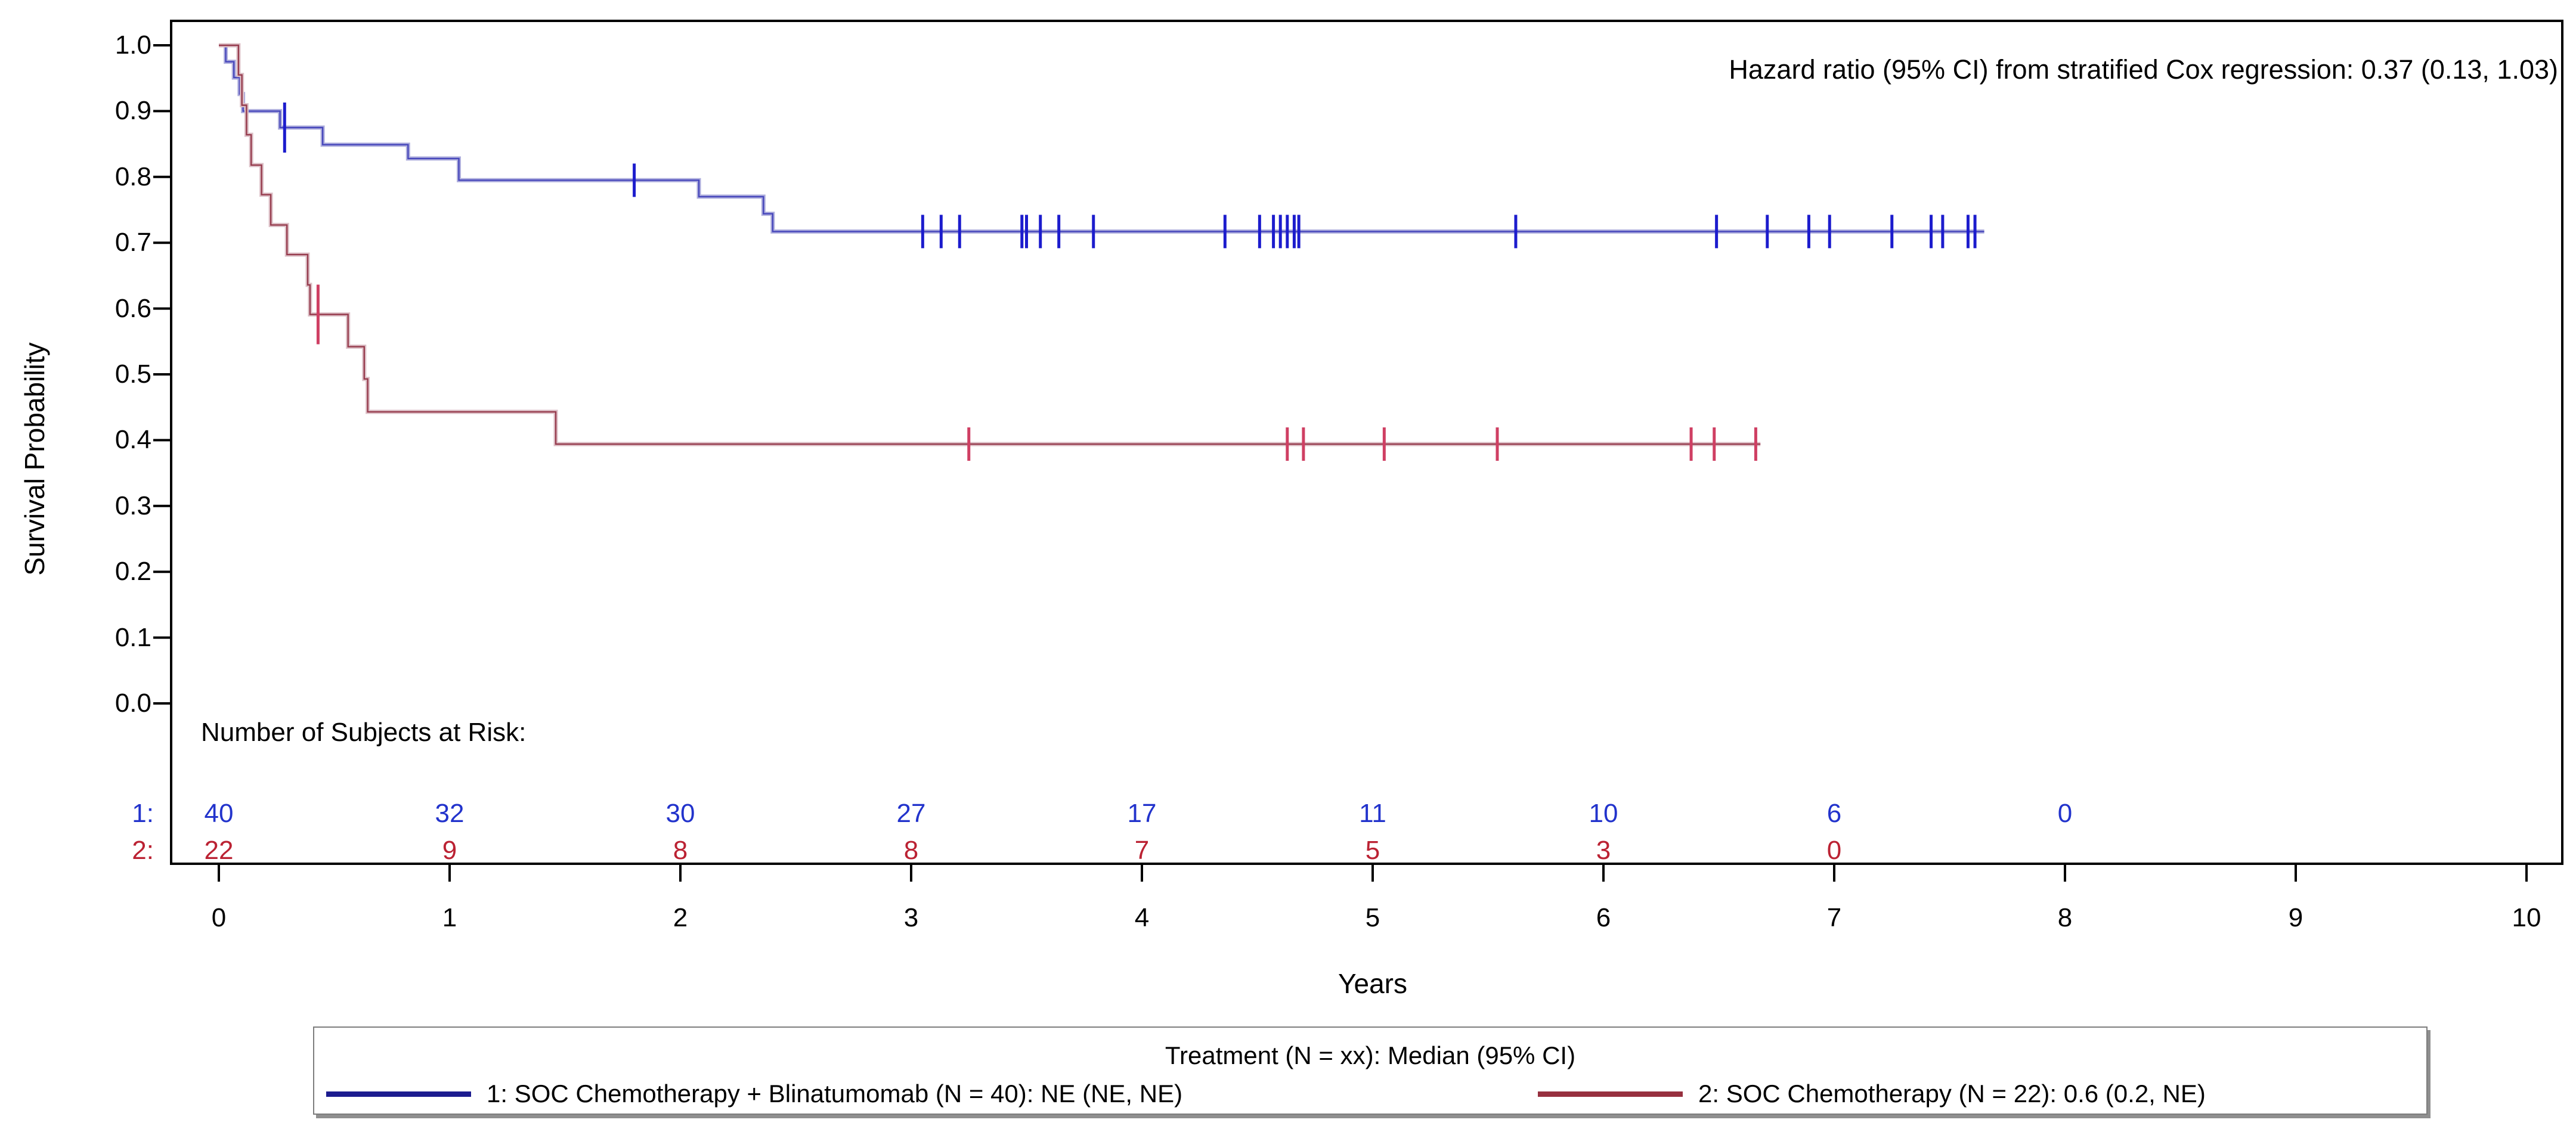  Describe the element at coordinates (132, 308) in the screenshot. I see `y-tick-label: 0.6` at that location.